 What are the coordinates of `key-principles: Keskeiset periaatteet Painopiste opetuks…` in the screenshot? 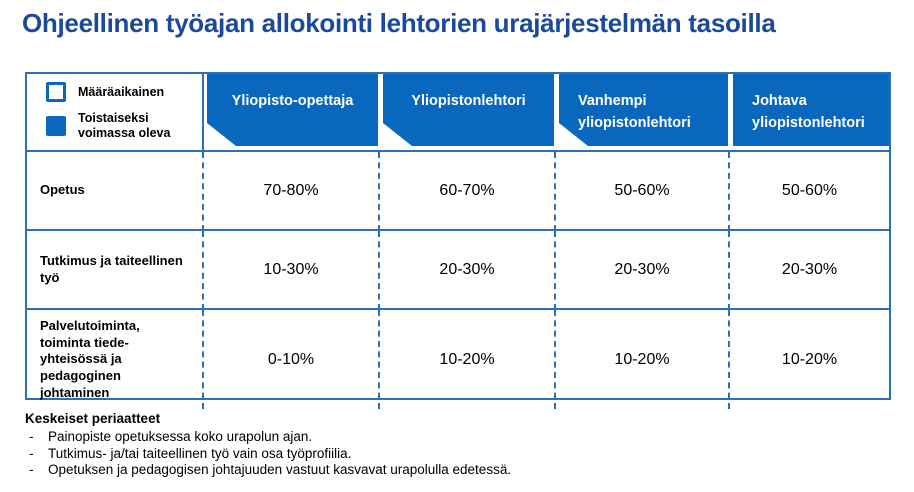 It's located at (455, 445).